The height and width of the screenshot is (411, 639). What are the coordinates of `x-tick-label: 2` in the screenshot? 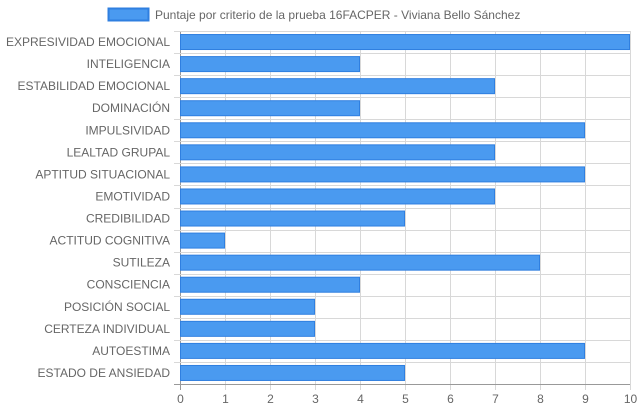 It's located at (270, 399).